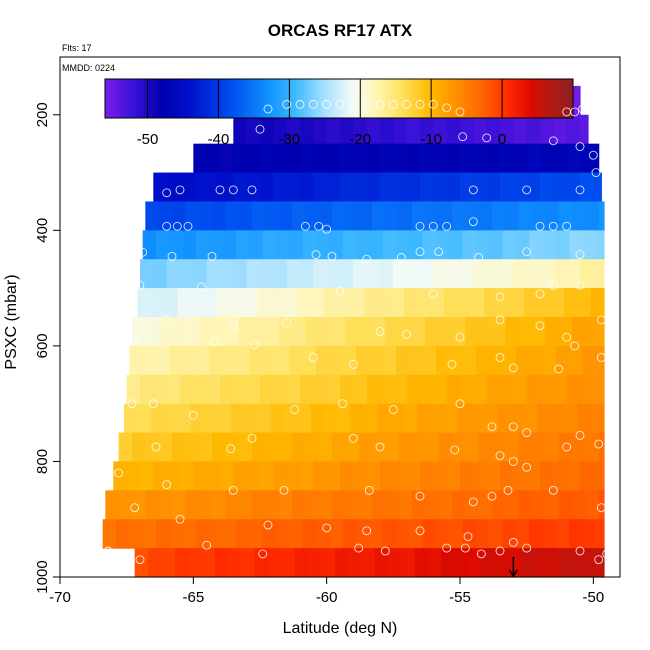 The width and height of the screenshot is (650, 650). Describe the element at coordinates (11, 321) in the screenshot. I see `y-axis-title: PSXC (mbar)` at that location.